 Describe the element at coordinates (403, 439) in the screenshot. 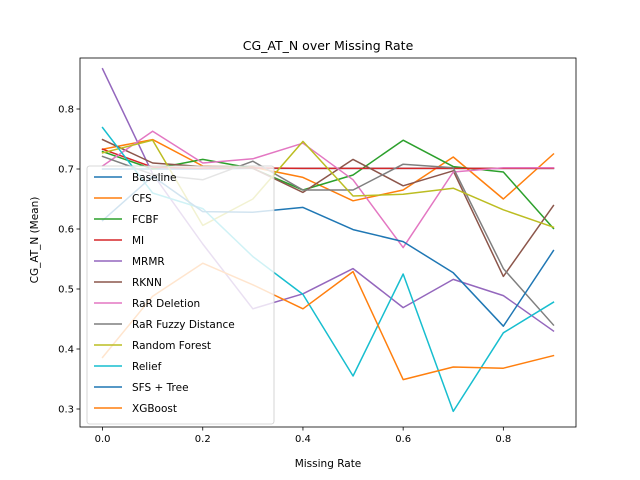

I see `x-tick-label: 0.6` at that location.